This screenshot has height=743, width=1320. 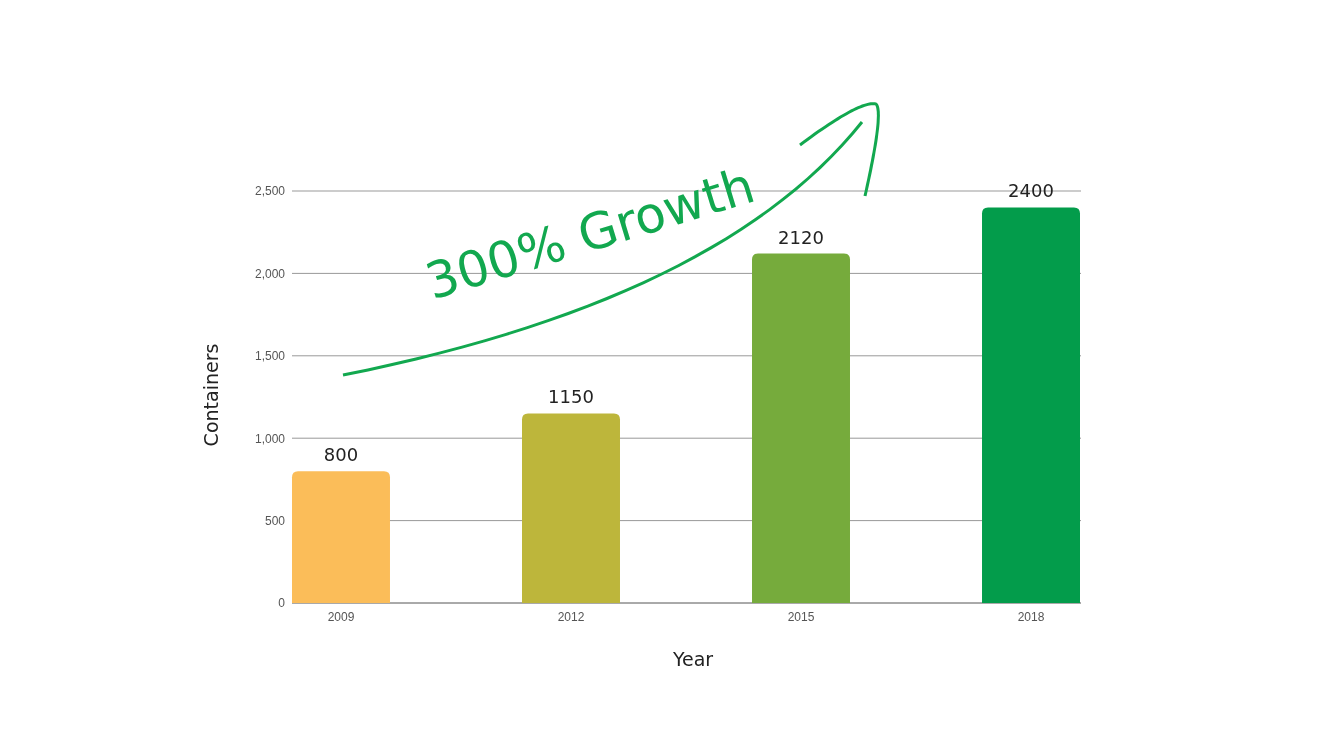 What do you see at coordinates (270, 273) in the screenshot?
I see `y-tick-label: 2,000` at bounding box center [270, 273].